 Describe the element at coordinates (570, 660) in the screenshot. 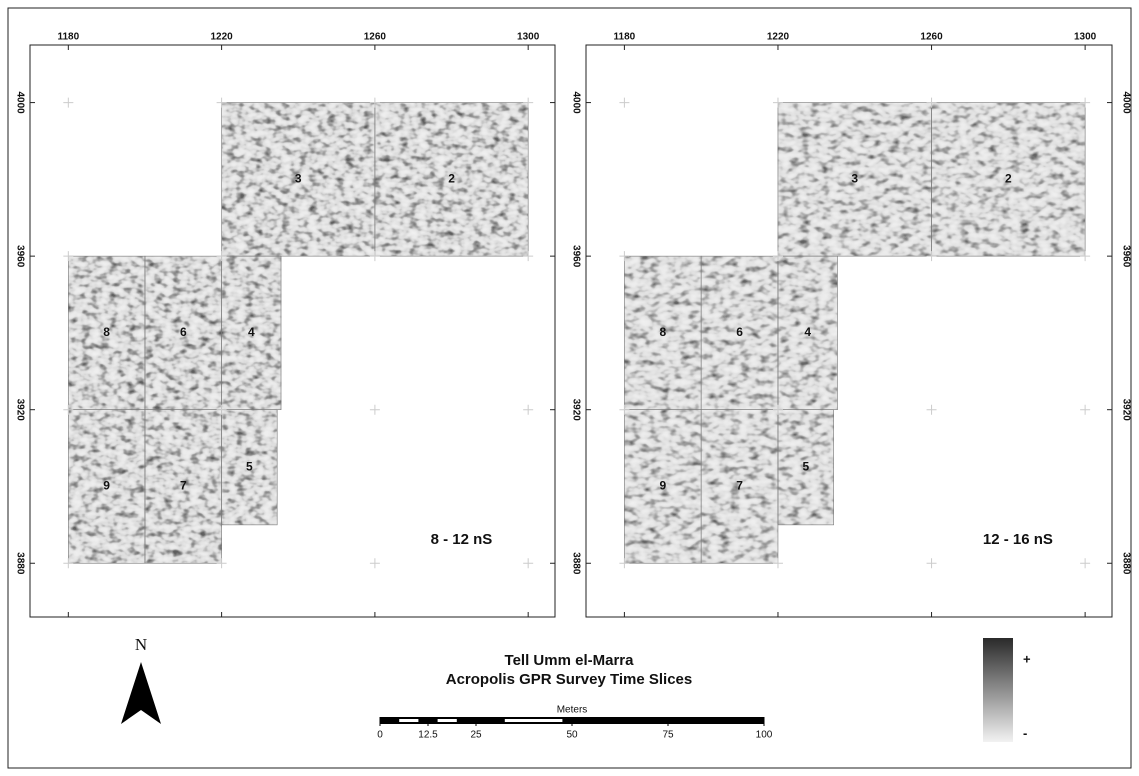

I see `figure-title: Tell Umm el-Marra` at that location.